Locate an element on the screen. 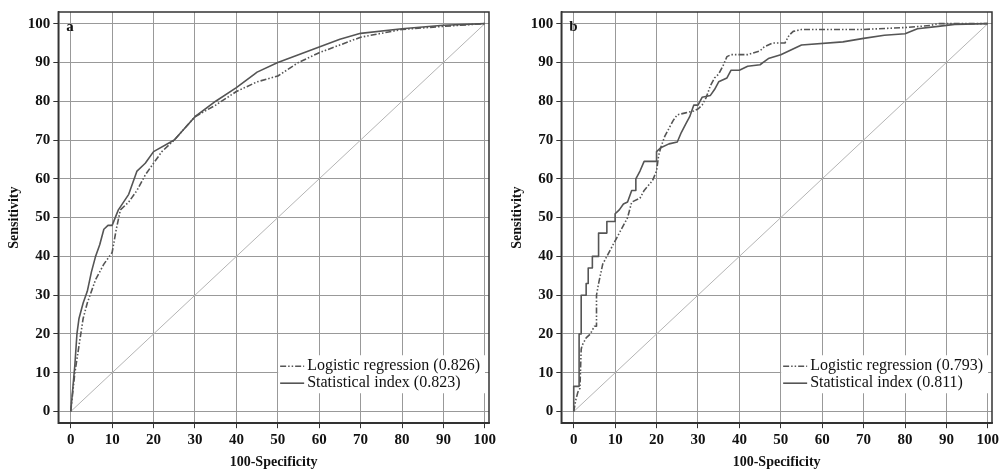  annotation: b is located at coordinates (573, 26).